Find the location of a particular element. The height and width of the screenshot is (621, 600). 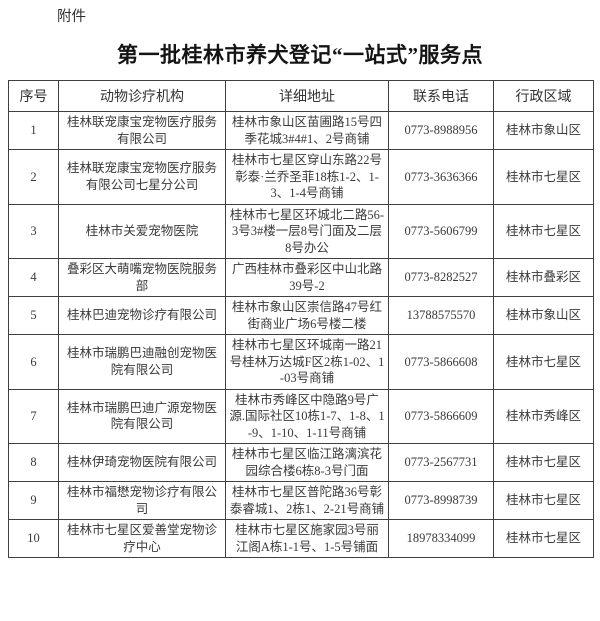

institution-cell: 桂林市瑞鹏巴迪融创宠物医院有限公司 is located at coordinates (142, 362).